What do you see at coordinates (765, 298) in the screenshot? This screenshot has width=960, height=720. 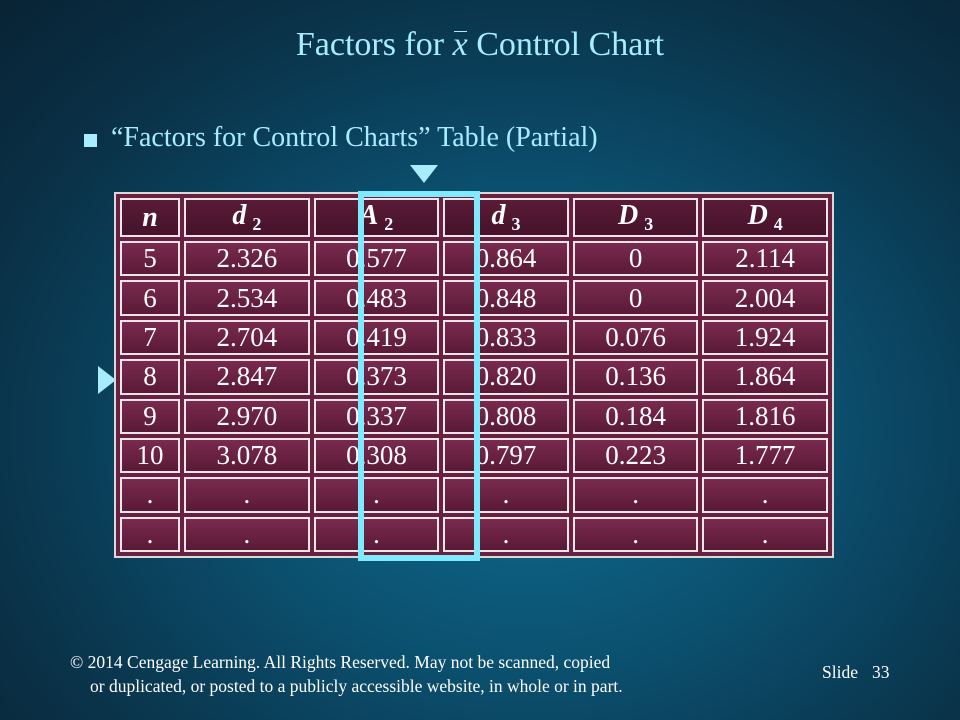 I see `table-cell: 2.004` at bounding box center [765, 298].